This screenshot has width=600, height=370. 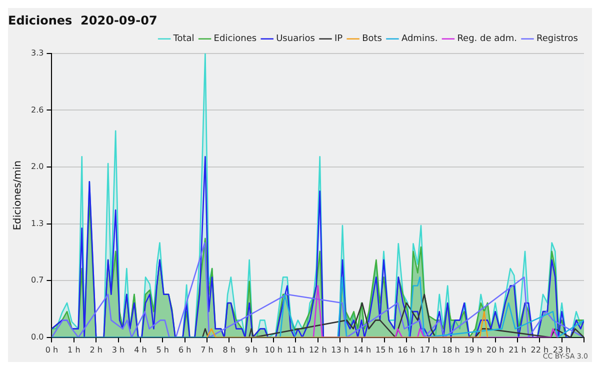 What do you see at coordinates (229, 349) in the screenshot?
I see `x-tick-label: 8 h` at bounding box center [229, 349].